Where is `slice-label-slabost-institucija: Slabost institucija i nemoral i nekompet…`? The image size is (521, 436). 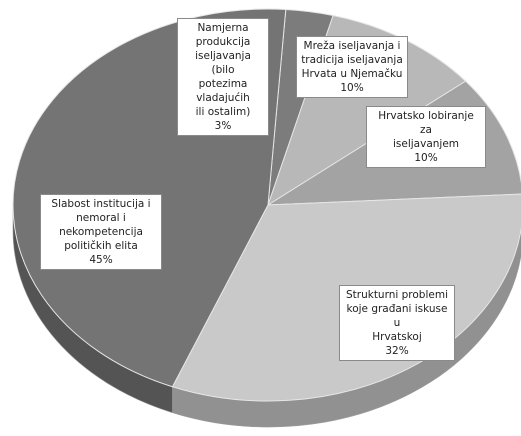 slice-label-slabost-institucija: Slabost institucija i nemoral i nekompet… is located at coordinates (101, 232).